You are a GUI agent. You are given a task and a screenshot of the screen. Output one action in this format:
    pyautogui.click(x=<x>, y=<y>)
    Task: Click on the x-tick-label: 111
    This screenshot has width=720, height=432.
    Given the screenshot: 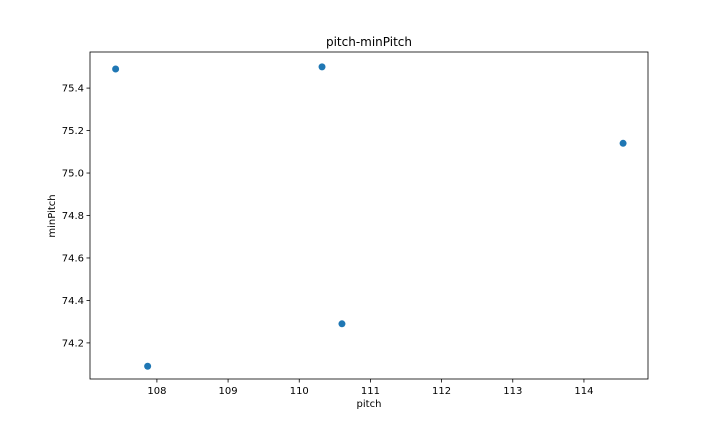 What is the action you would take?
    pyautogui.click(x=370, y=391)
    